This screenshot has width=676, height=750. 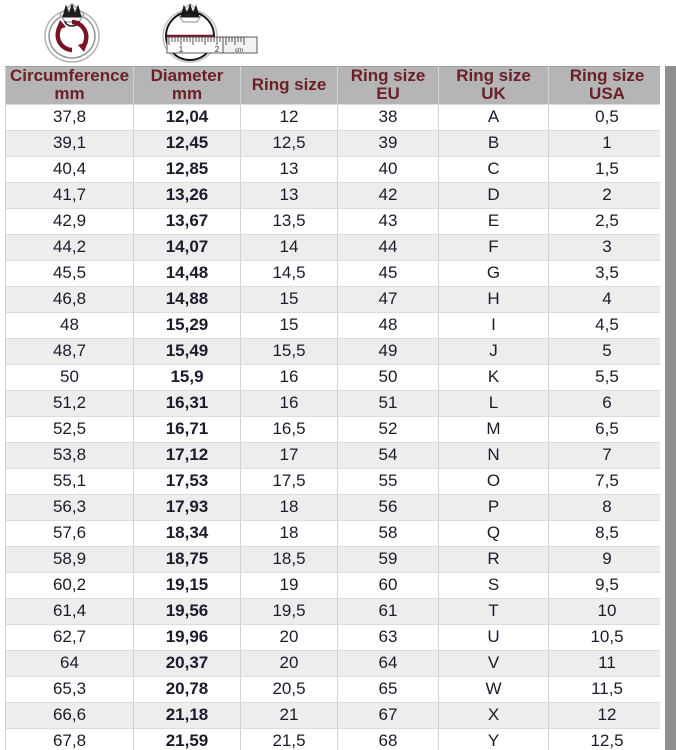 What do you see at coordinates (187, 481) in the screenshot?
I see `cell-diameter: 17,53` at bounding box center [187, 481].